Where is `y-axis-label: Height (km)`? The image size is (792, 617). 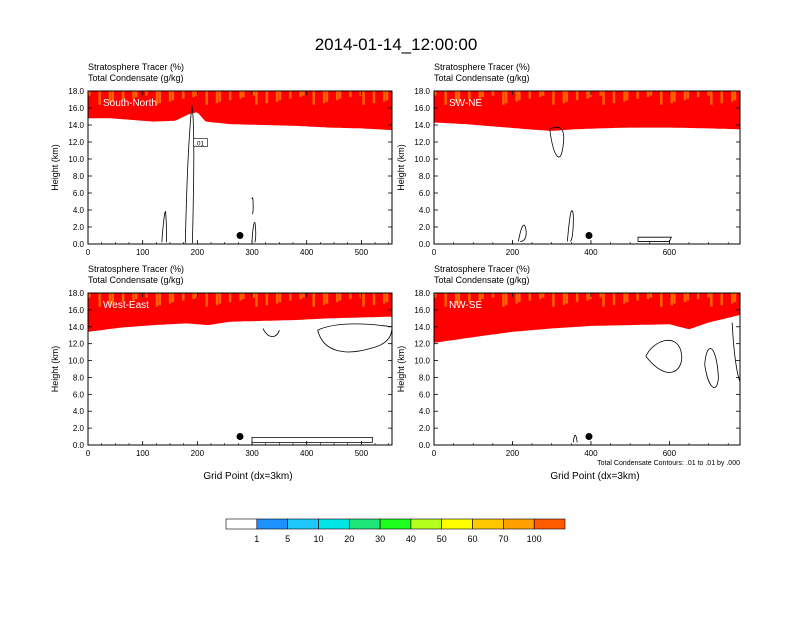 y-axis-label: Height (km) is located at coordinates (55, 369).